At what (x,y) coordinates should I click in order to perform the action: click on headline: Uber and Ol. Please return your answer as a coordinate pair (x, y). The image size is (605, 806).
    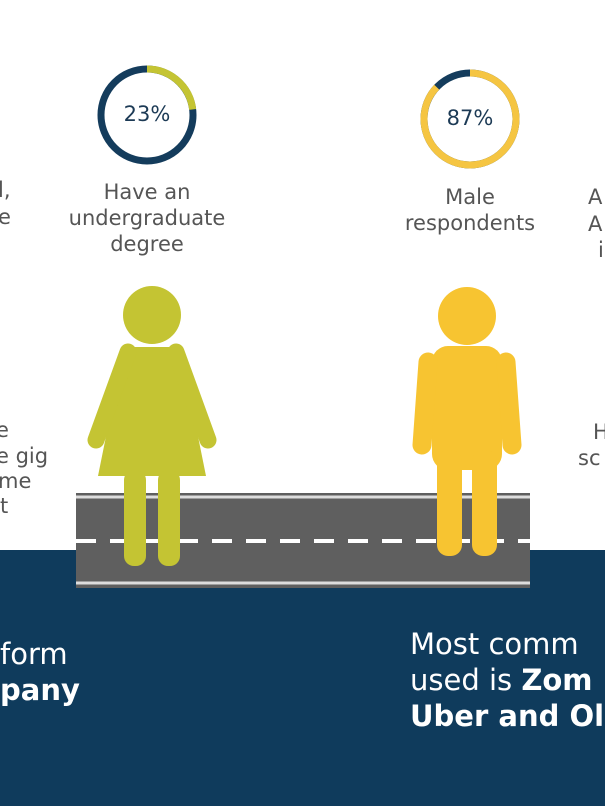
    Looking at the image, I should click on (507, 716).